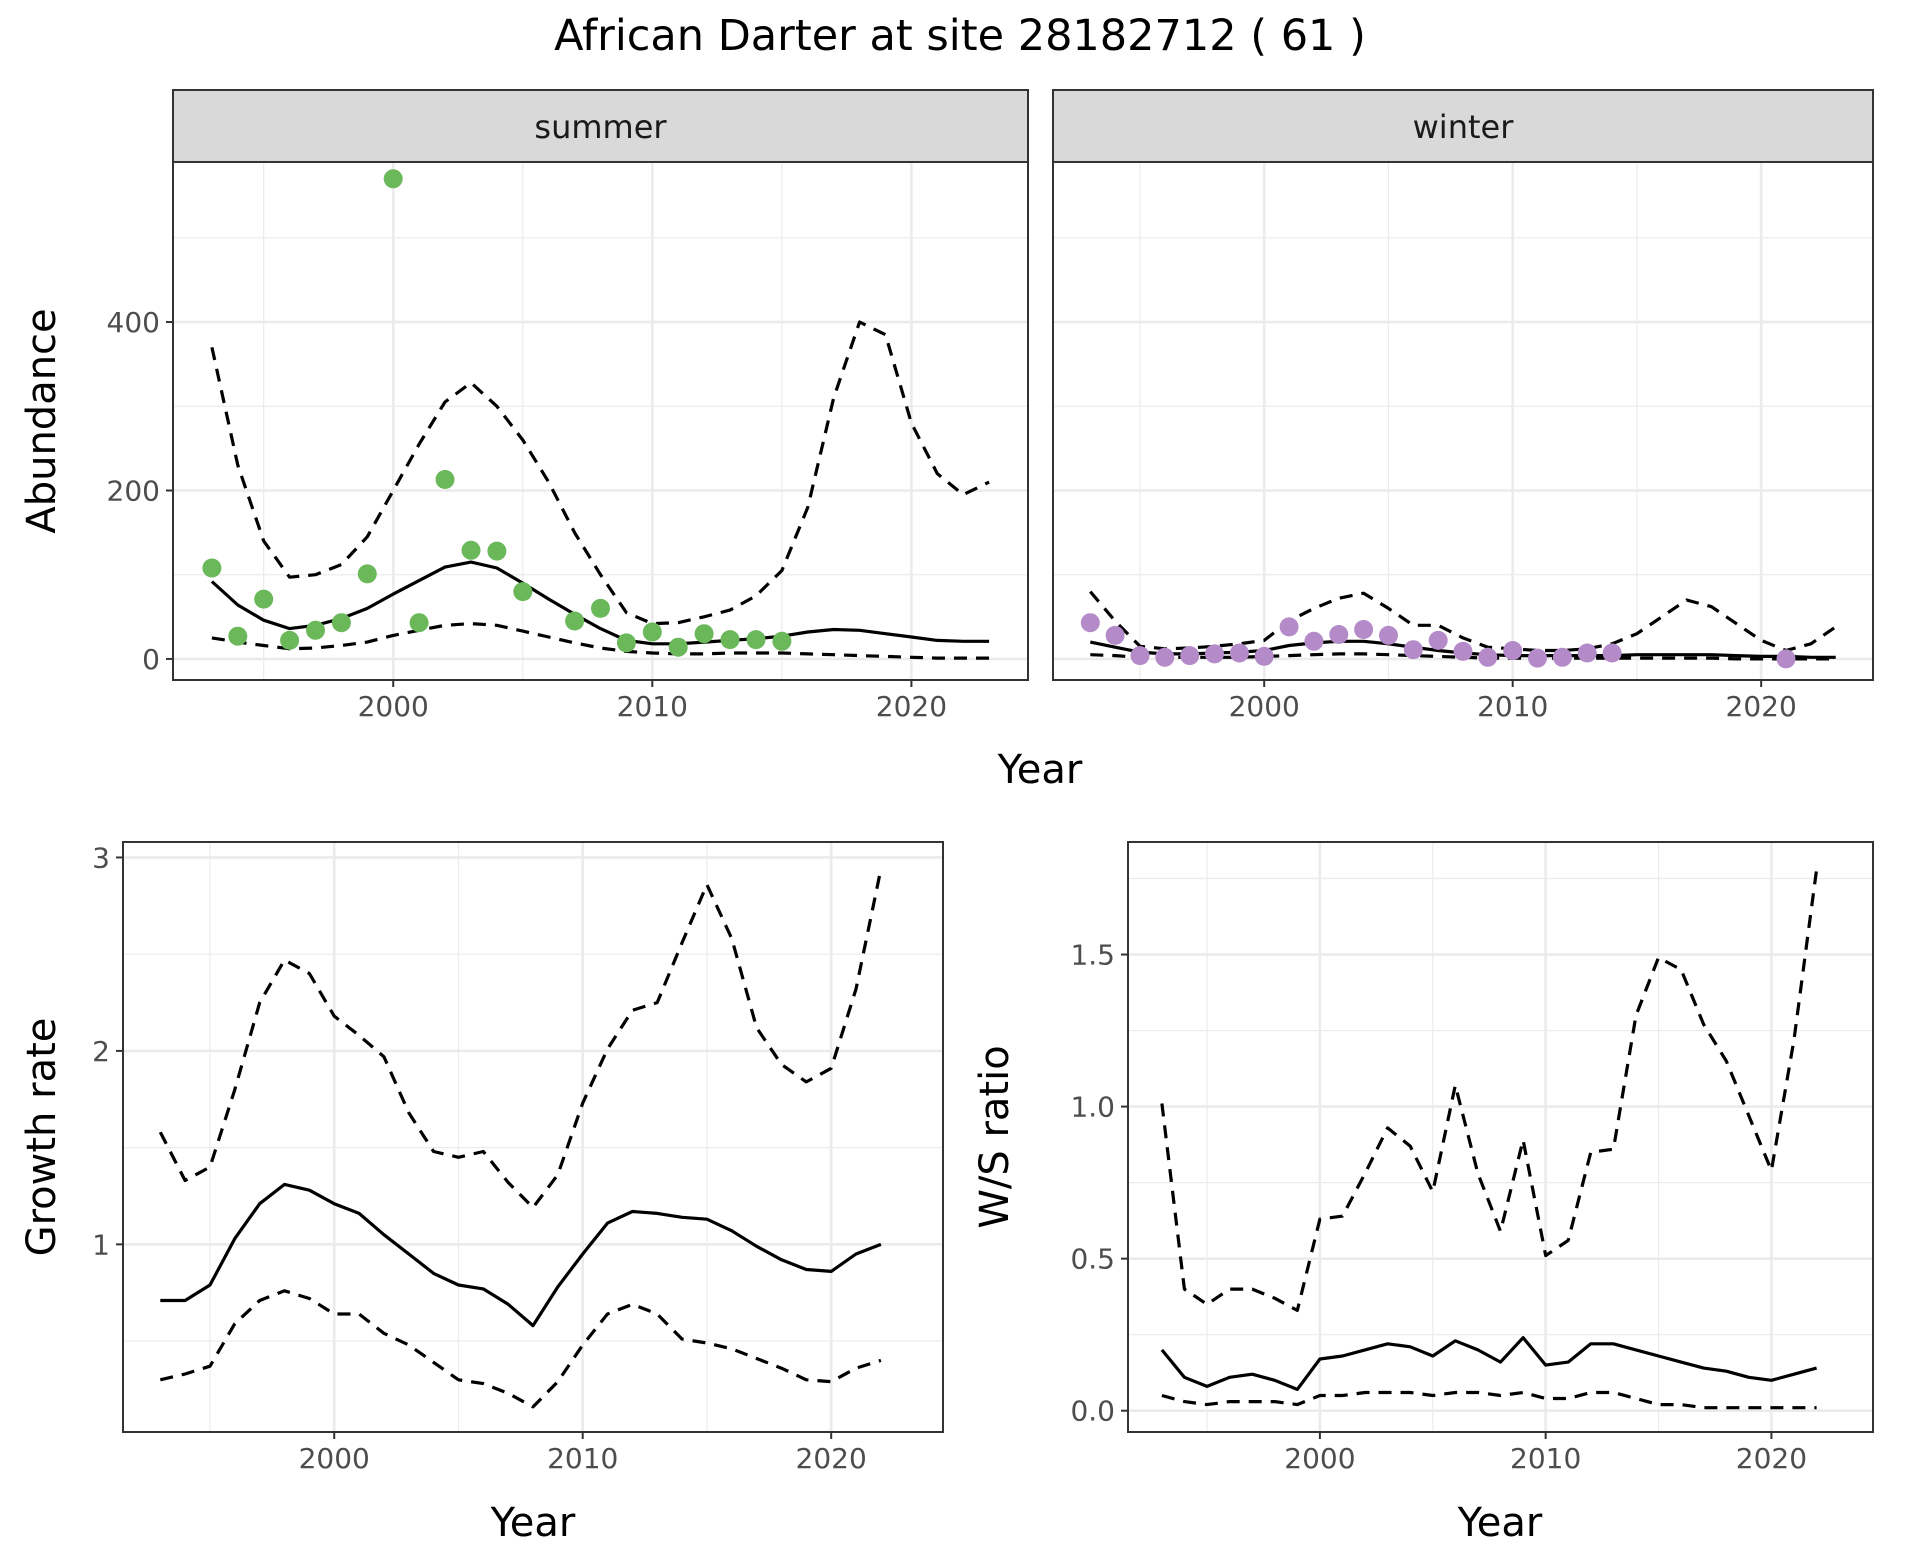 The height and width of the screenshot is (1560, 1920). What do you see at coordinates (151, 659) in the screenshot?
I see `y-tick-label: 0` at bounding box center [151, 659].